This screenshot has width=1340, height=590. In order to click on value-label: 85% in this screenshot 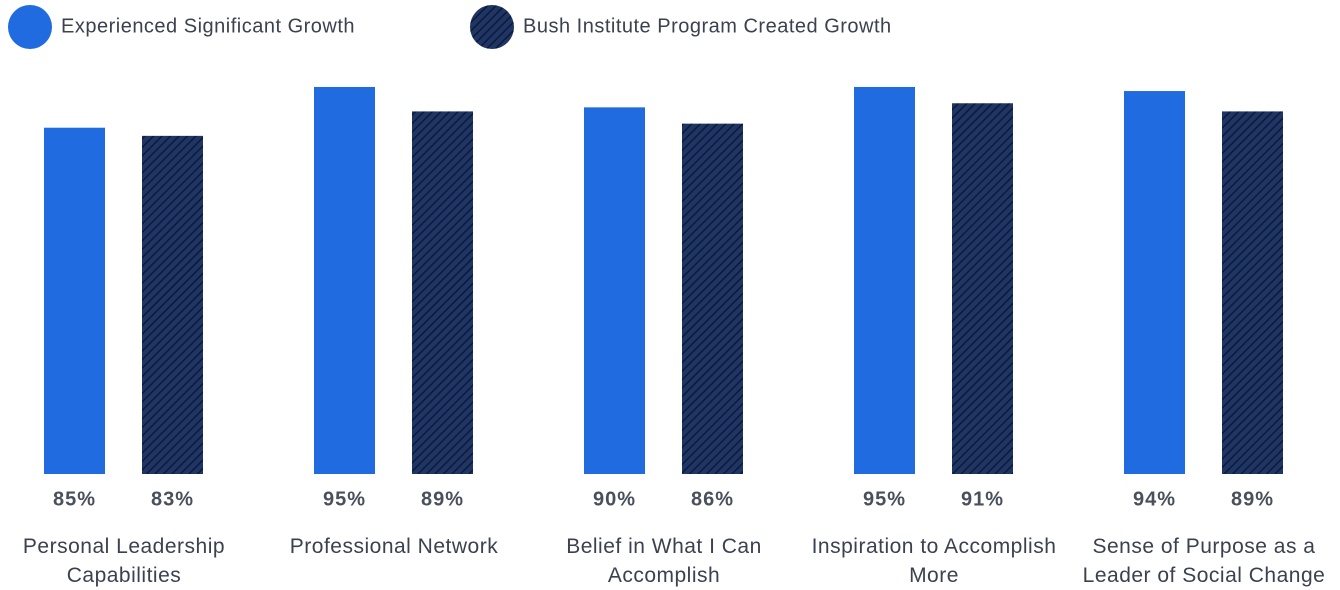, I will do `click(74, 499)`.